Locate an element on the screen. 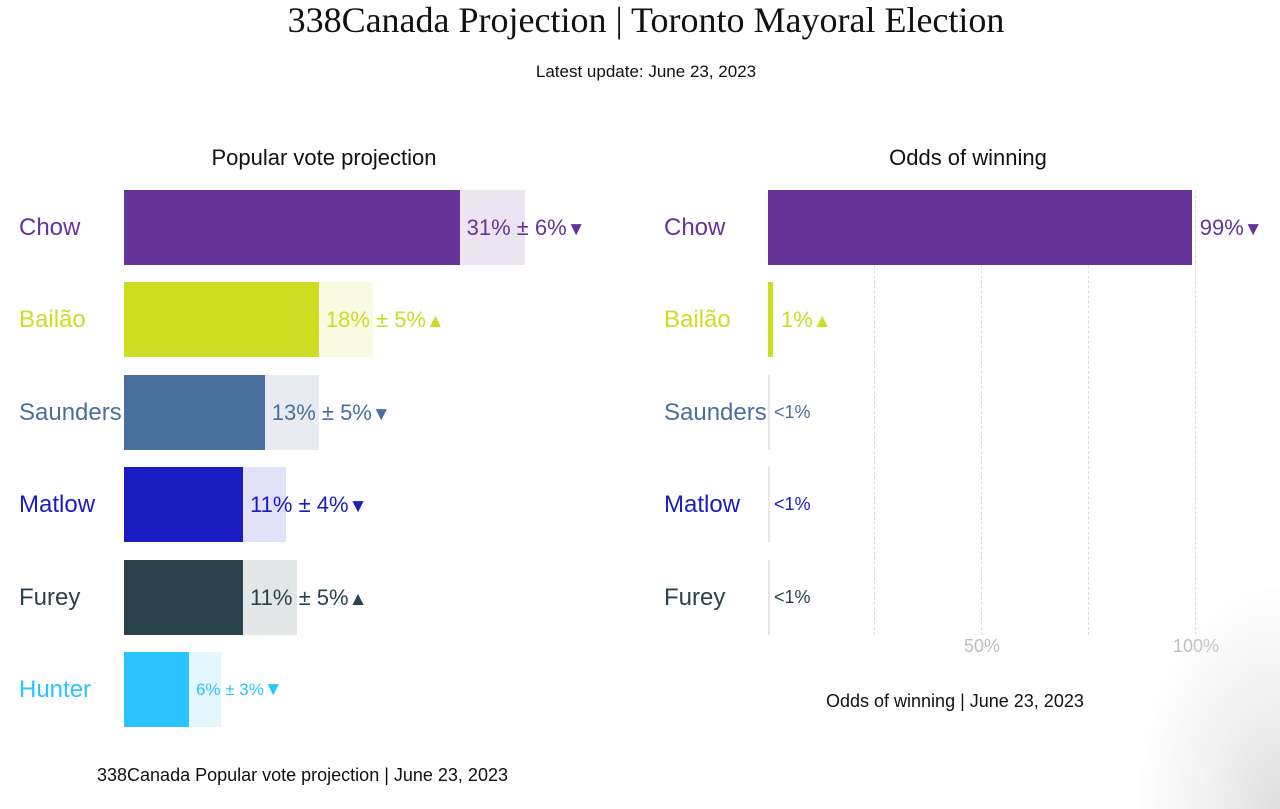 The image size is (1280, 809). odds-label-saunders: <1% is located at coordinates (792, 412).